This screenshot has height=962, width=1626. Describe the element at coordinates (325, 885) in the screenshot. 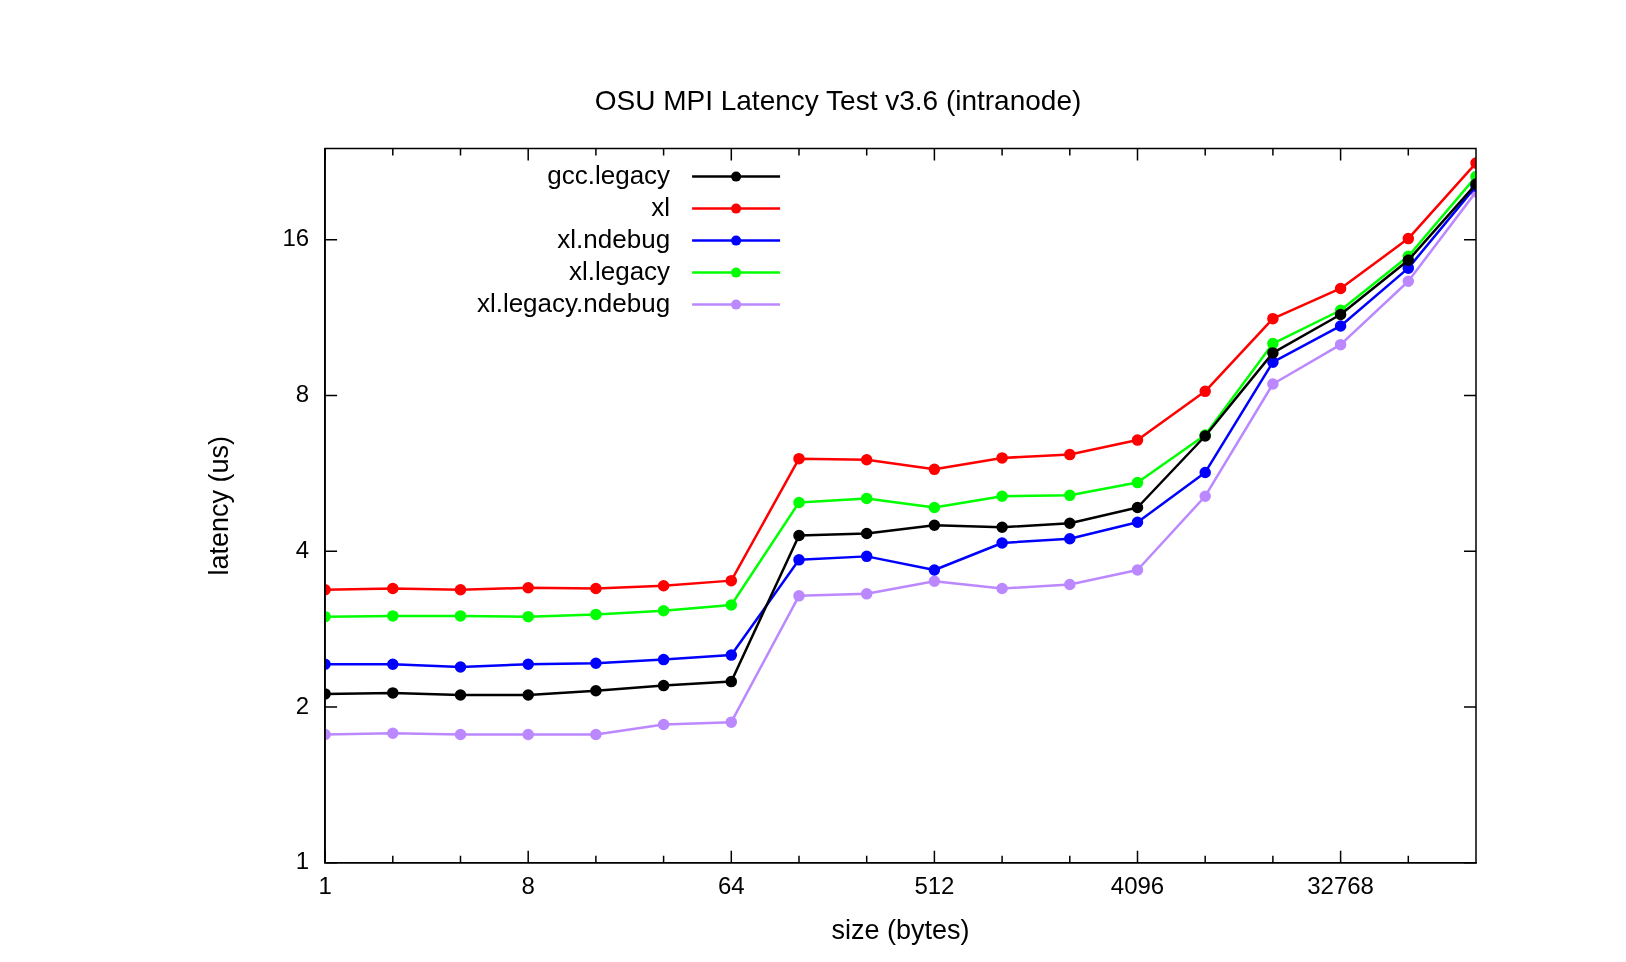

I see `x-tick-label: 1` at that location.